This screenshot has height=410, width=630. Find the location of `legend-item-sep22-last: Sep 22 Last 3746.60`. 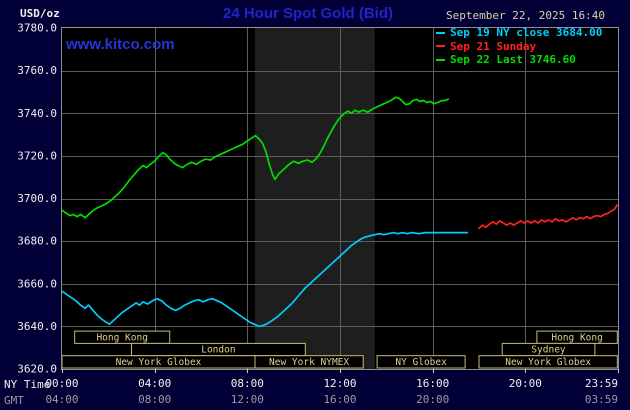

legend-item-sep22-last: Sep 22 Last 3746.60 is located at coordinates (520, 60).